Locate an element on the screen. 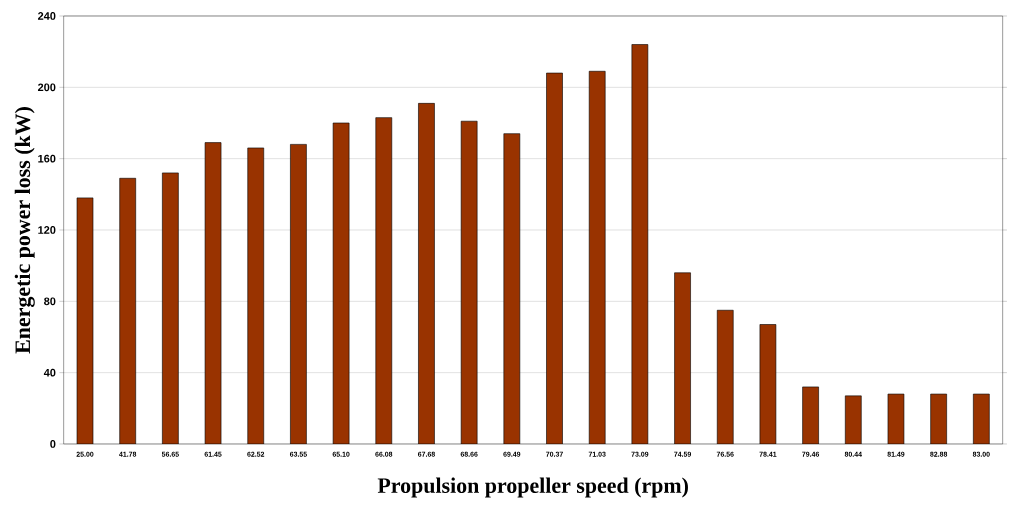 Image resolution: width=1027 pixels, height=519 pixels. y-tick-label: 240 is located at coordinates (46, 16).